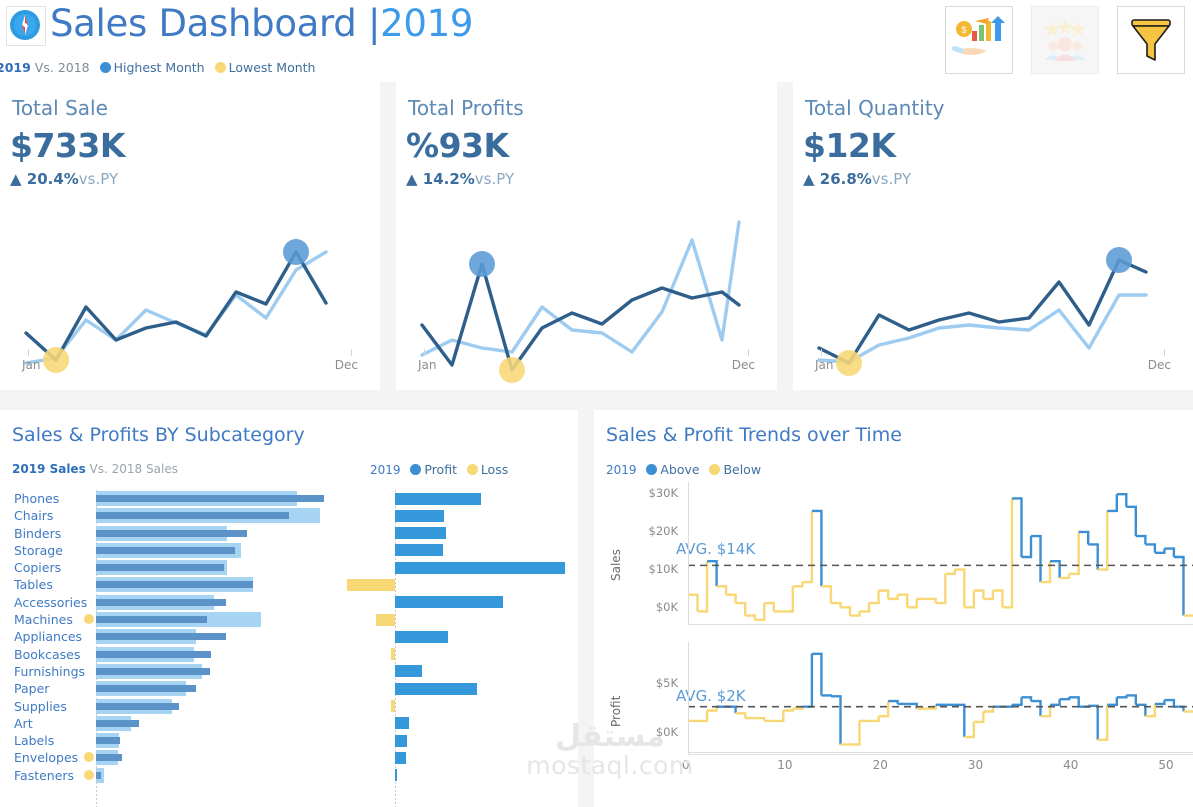 The height and width of the screenshot is (807, 1193). I want to click on legend-2019-sales: 2019 Sales, so click(49, 469).